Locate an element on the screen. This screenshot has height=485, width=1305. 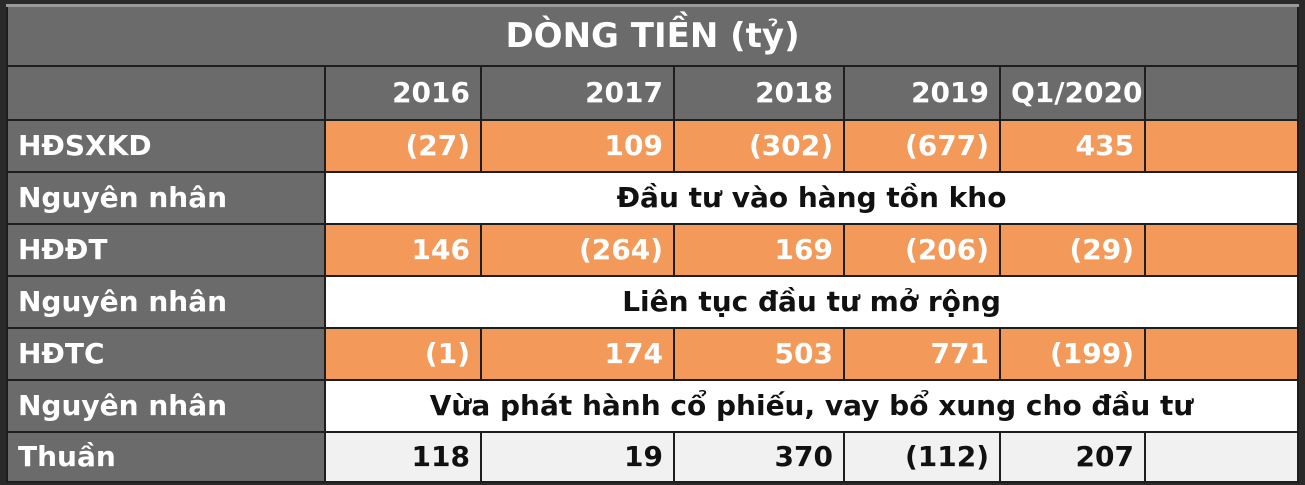
header-2018: 2018 is located at coordinates (759, 92).